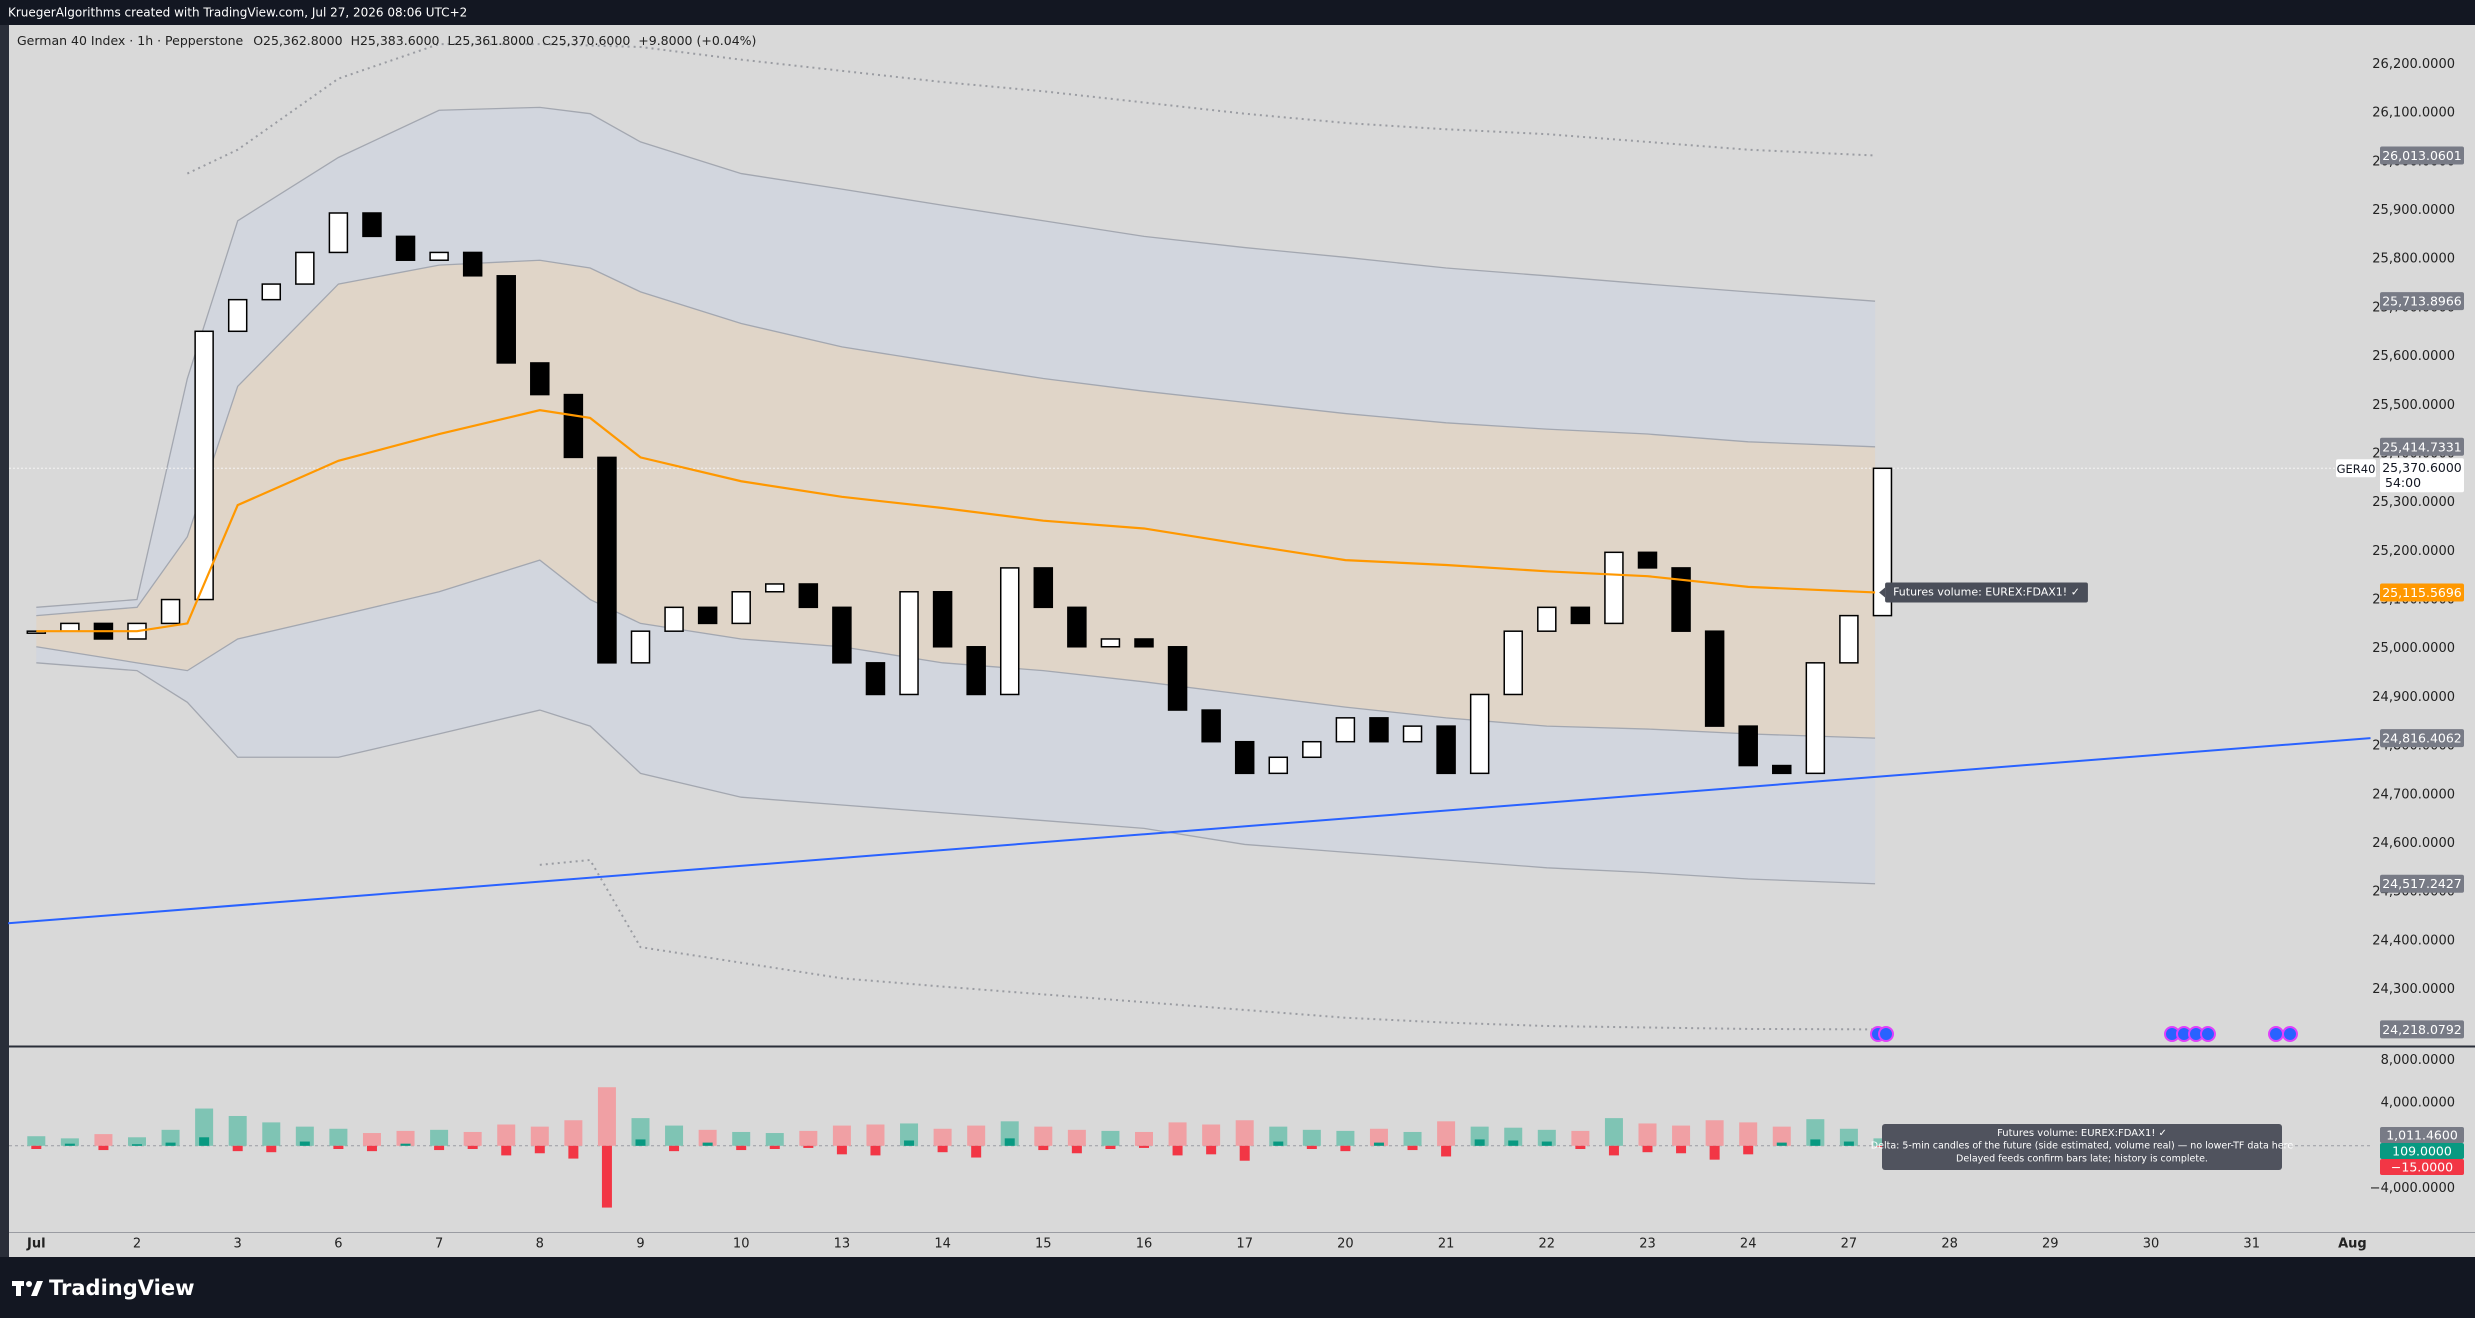 The height and width of the screenshot is (1318, 2475). What do you see at coordinates (2422, 883) in the screenshot?
I see `price-tag-label: 24,517.2427` at bounding box center [2422, 883].